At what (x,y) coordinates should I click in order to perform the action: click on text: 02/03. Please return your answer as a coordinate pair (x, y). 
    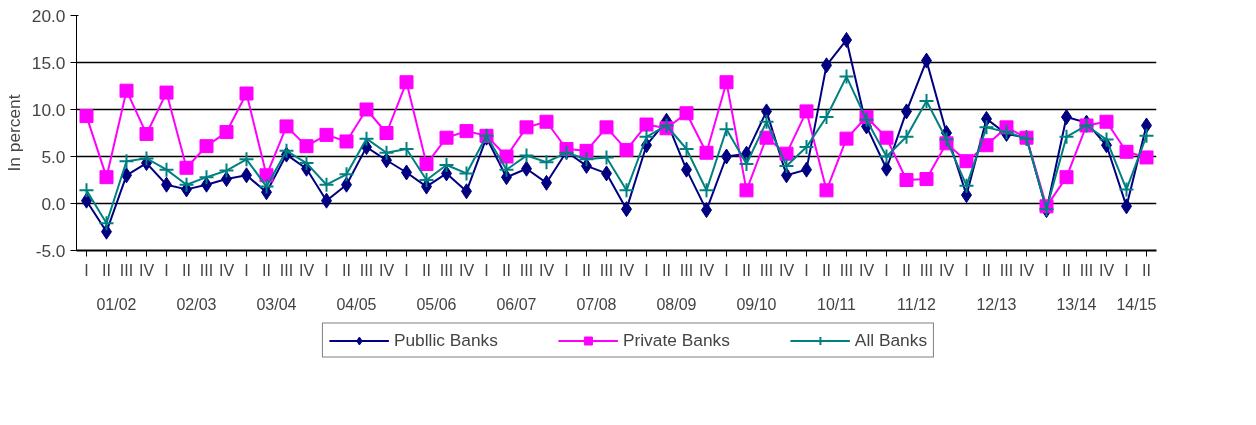
    Looking at the image, I should click on (196, 304).